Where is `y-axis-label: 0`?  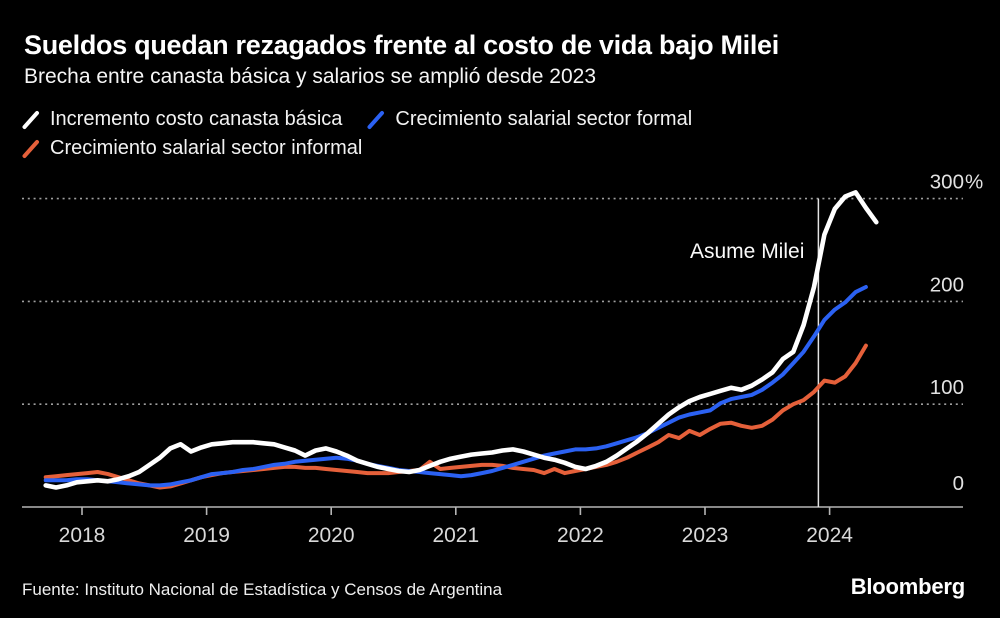
y-axis-label: 0 is located at coordinates (958, 483).